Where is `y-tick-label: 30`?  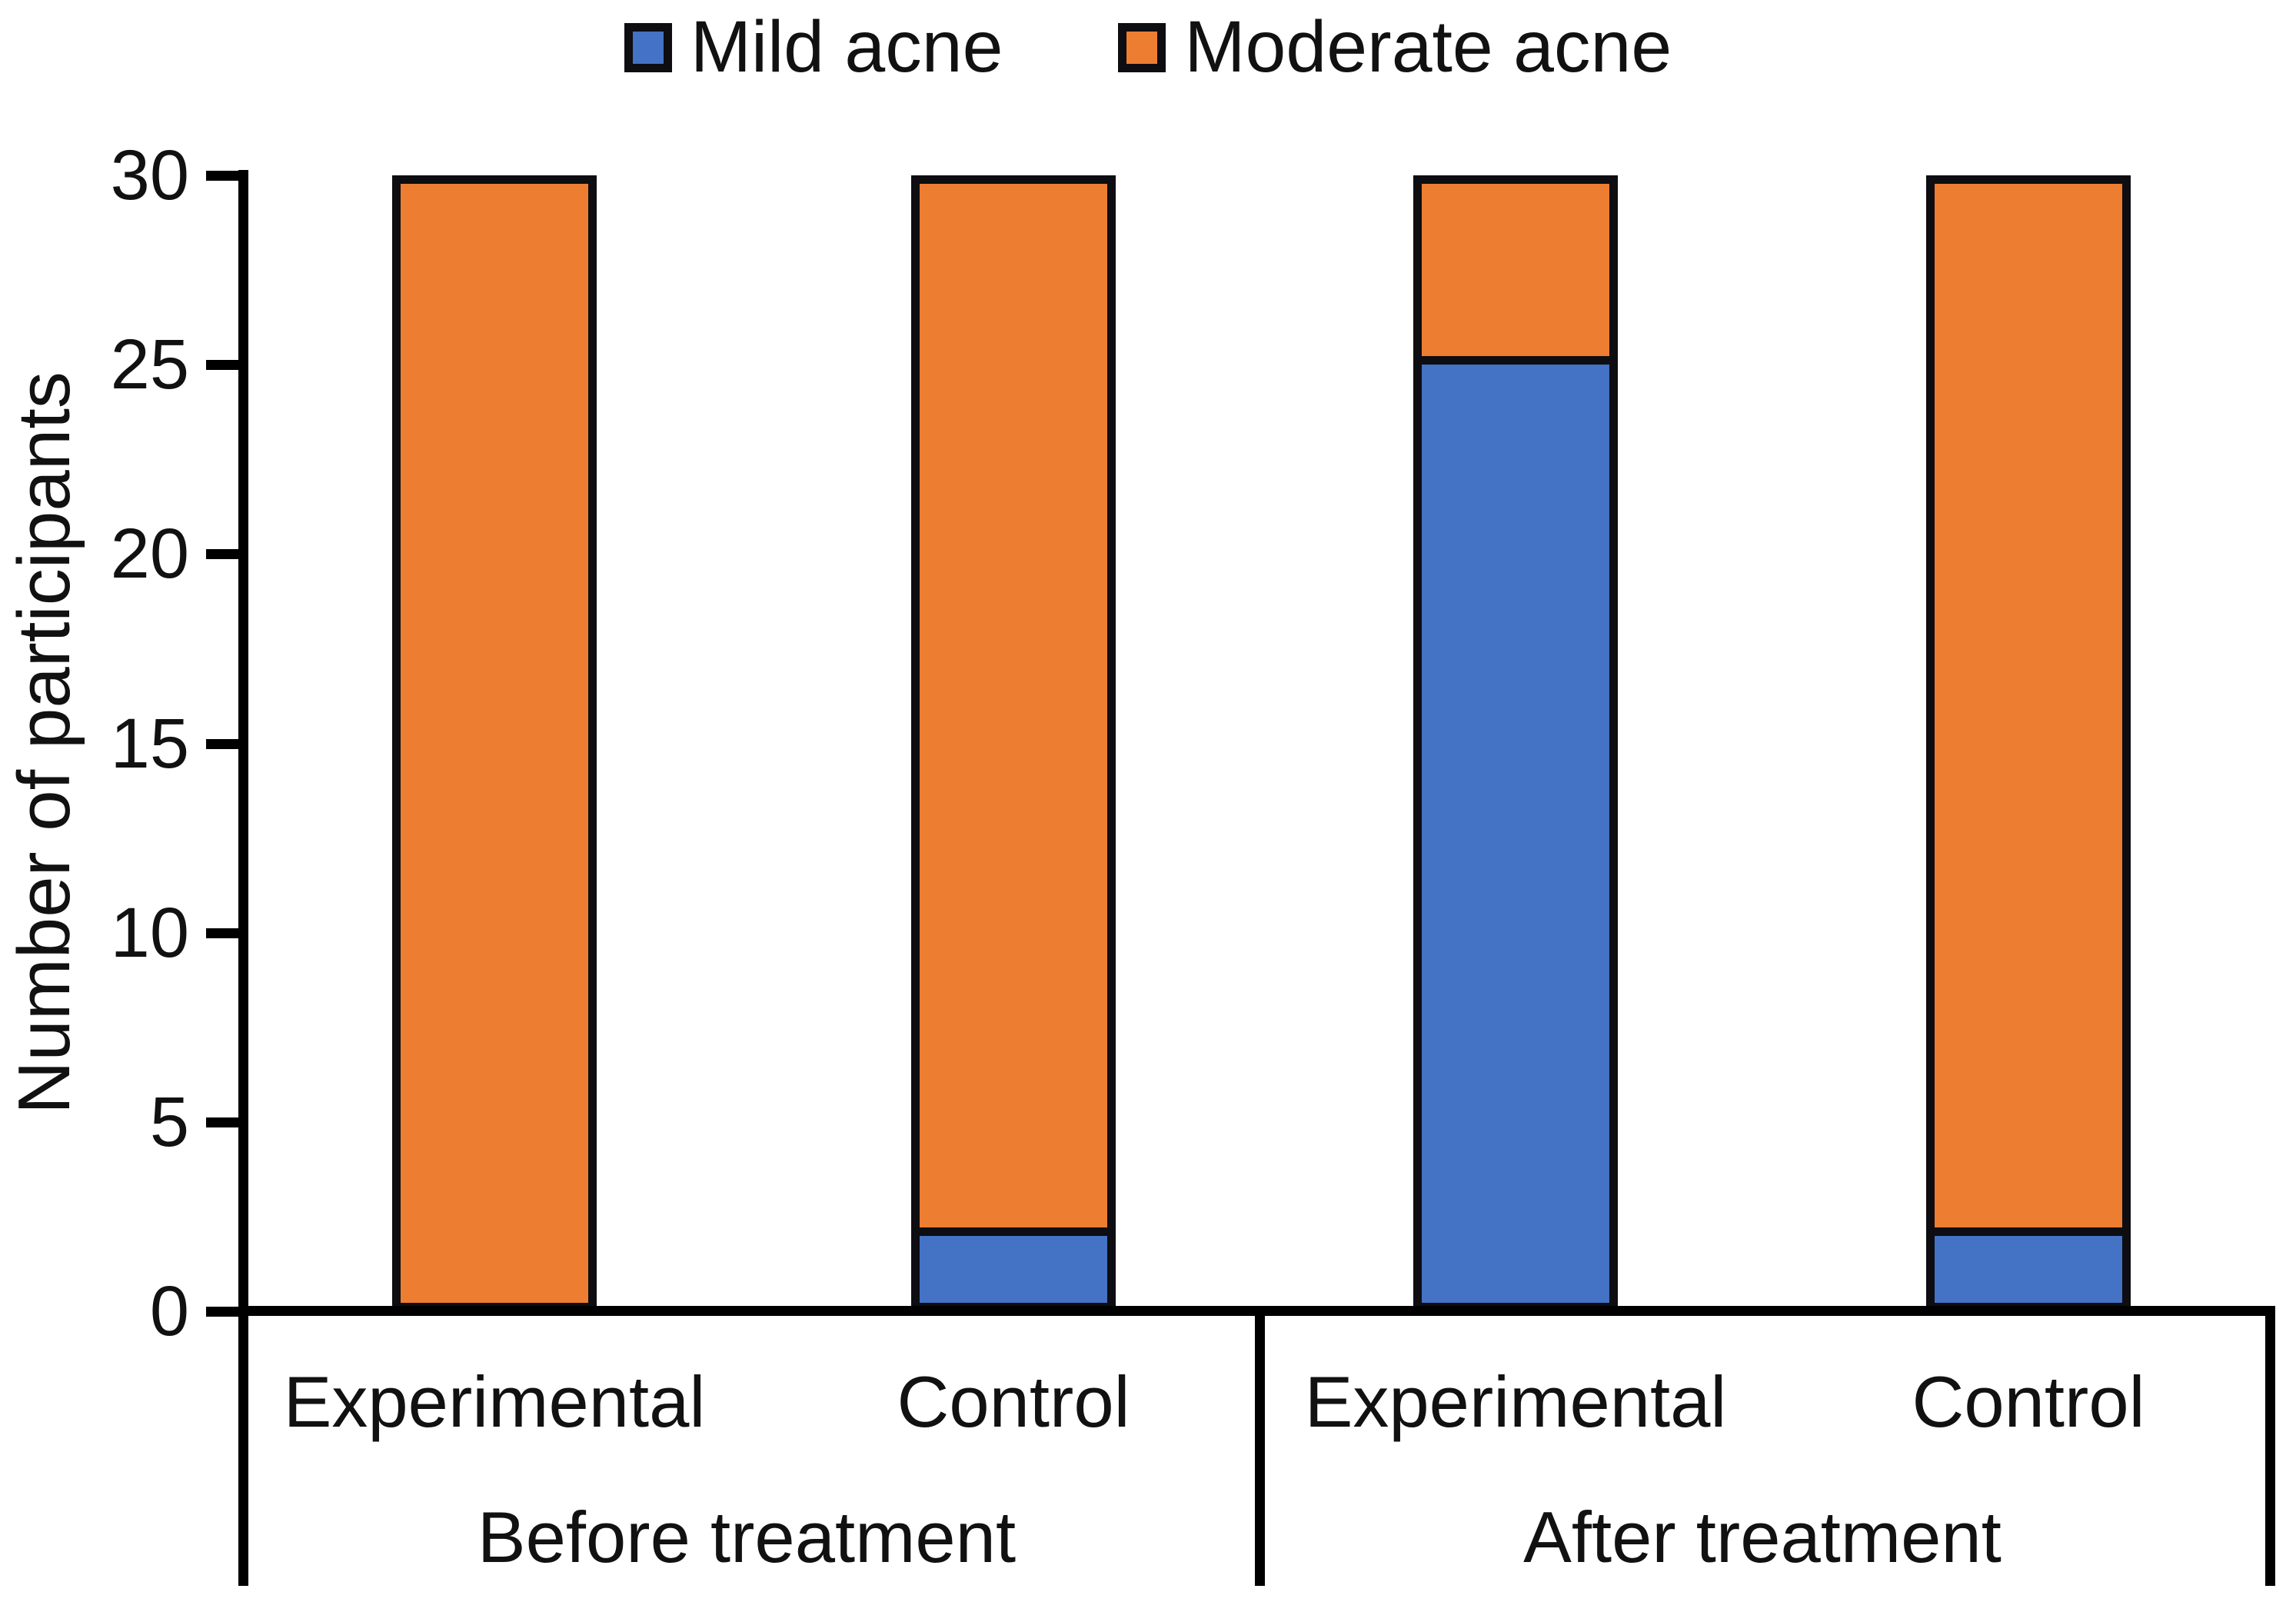
y-tick-label: 30 is located at coordinates (149, 175).